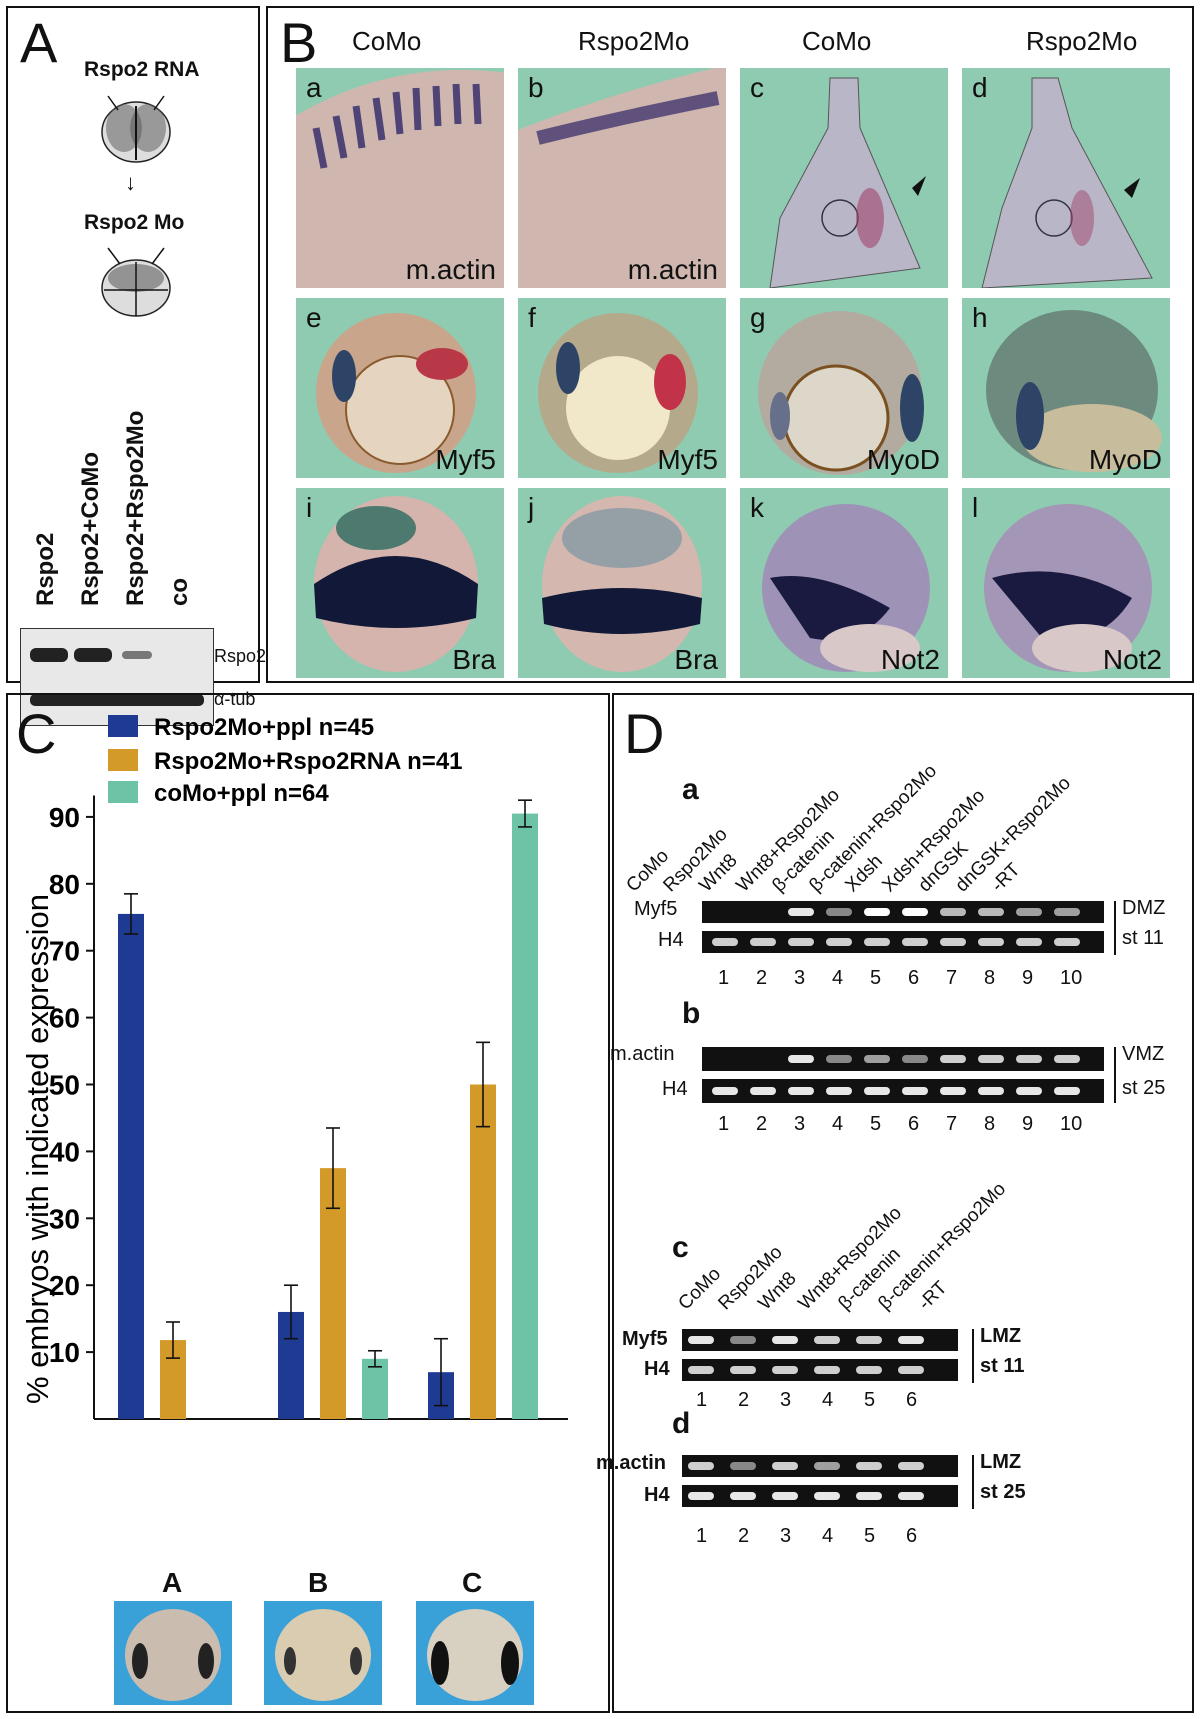  What do you see at coordinates (240, 656) in the screenshot?
I see `blot-label-rspo2: Rspo2` at bounding box center [240, 656].